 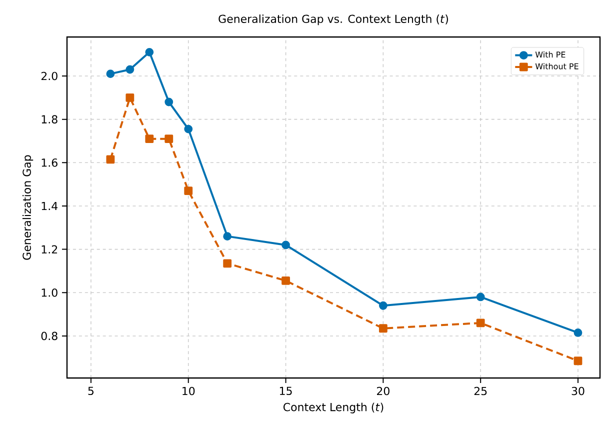 What do you see at coordinates (50, 206) in the screenshot?
I see `y-tick-label: 1.4` at bounding box center [50, 206].